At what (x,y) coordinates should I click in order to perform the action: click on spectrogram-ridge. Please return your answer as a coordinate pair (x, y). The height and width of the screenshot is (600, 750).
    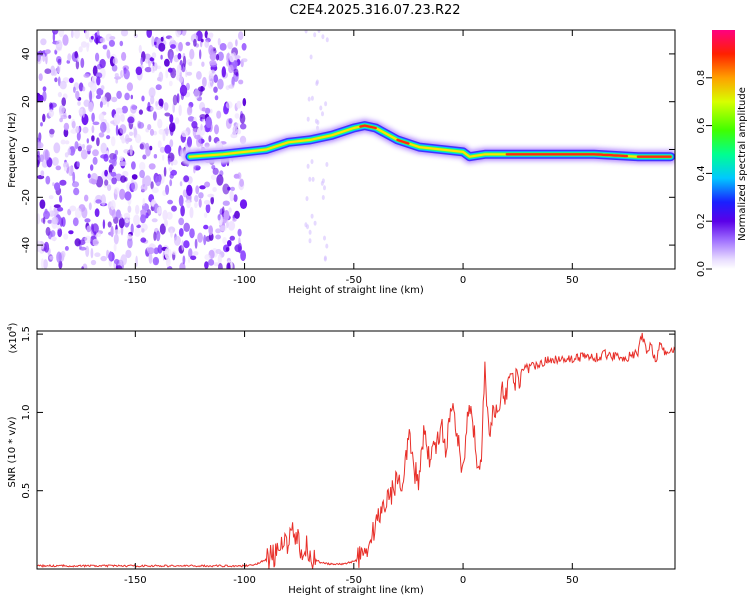
    Looking at the image, I should click on (427, 141).